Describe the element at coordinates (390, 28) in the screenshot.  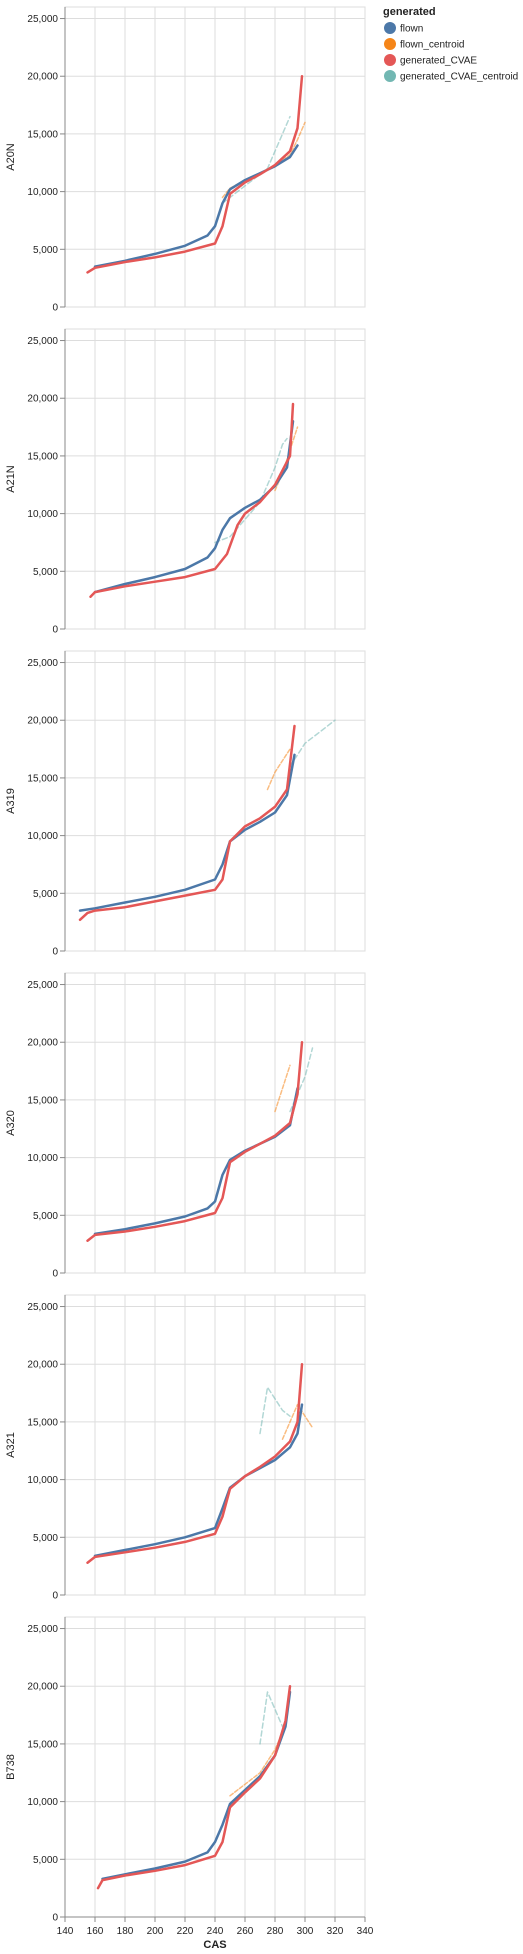
I see `legend-swatch-flown` at that location.